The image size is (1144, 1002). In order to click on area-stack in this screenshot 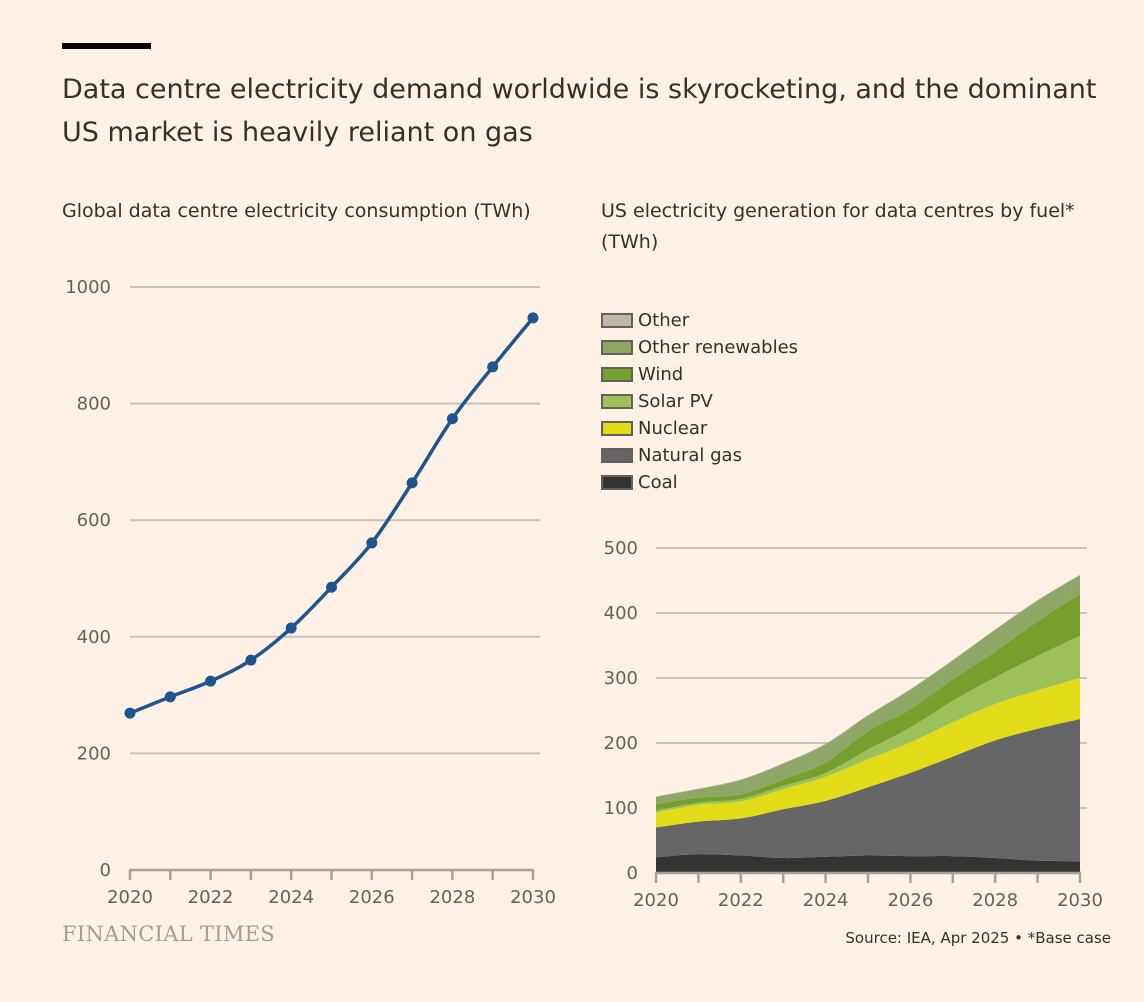, I will do `click(868, 723)`.